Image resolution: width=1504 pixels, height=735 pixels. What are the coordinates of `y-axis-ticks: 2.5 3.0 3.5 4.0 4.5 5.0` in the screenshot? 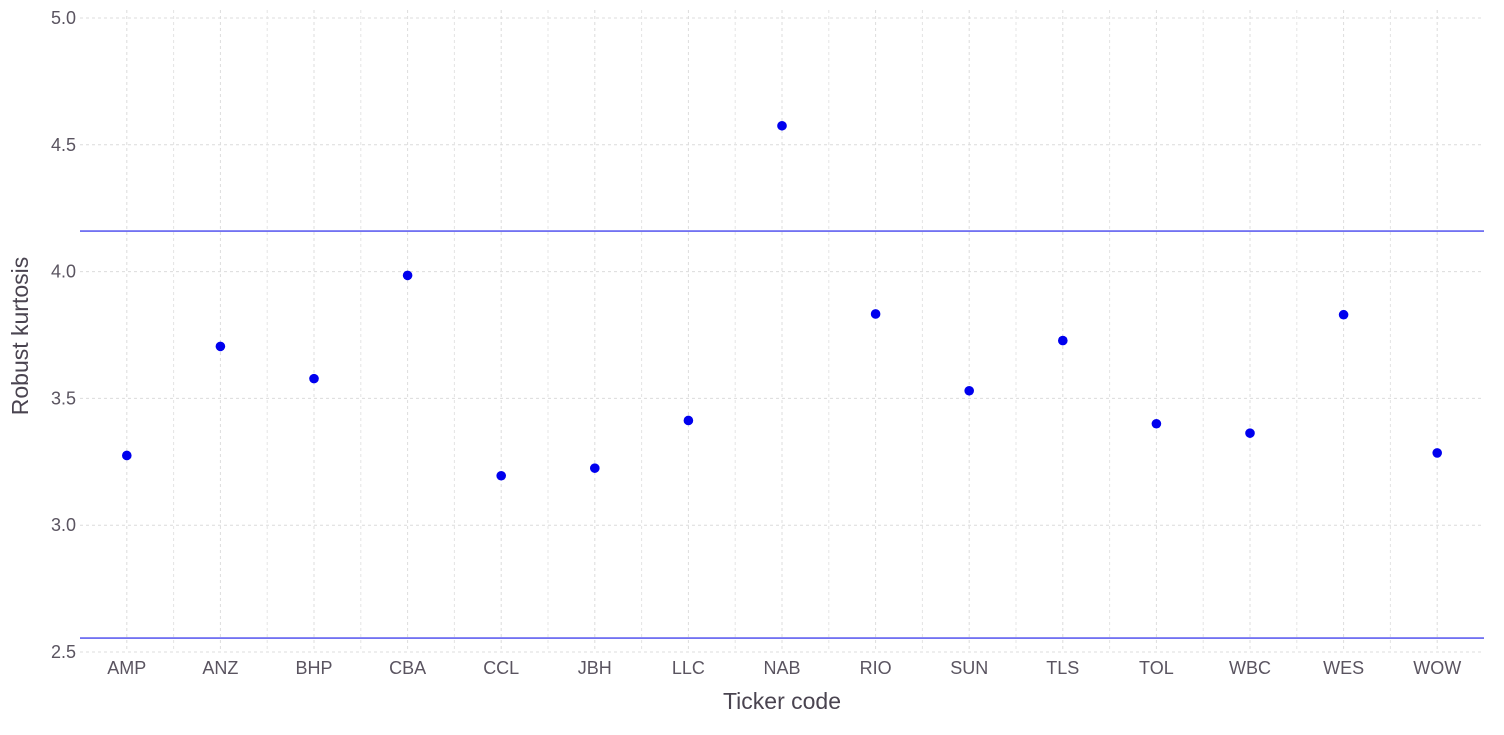 It's located at (63, 335).